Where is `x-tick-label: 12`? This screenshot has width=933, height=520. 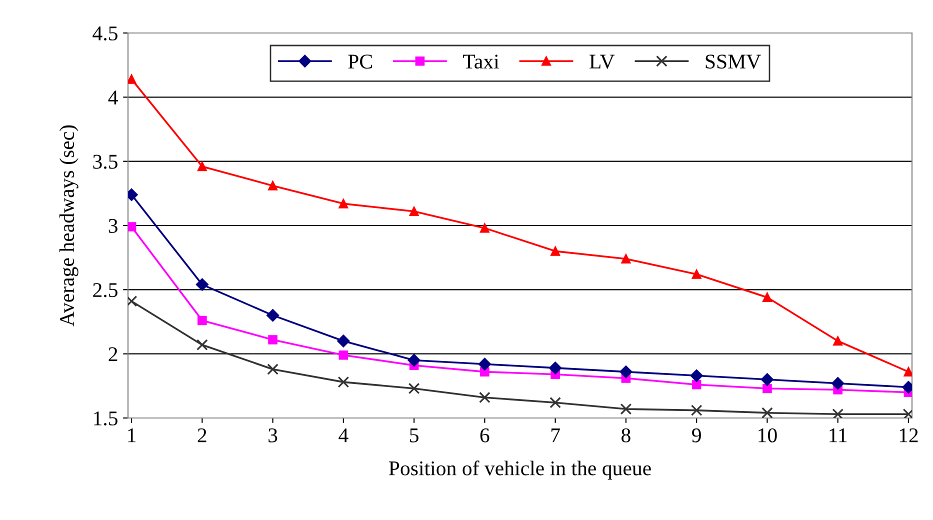
x-tick-label: 12 is located at coordinates (909, 435).